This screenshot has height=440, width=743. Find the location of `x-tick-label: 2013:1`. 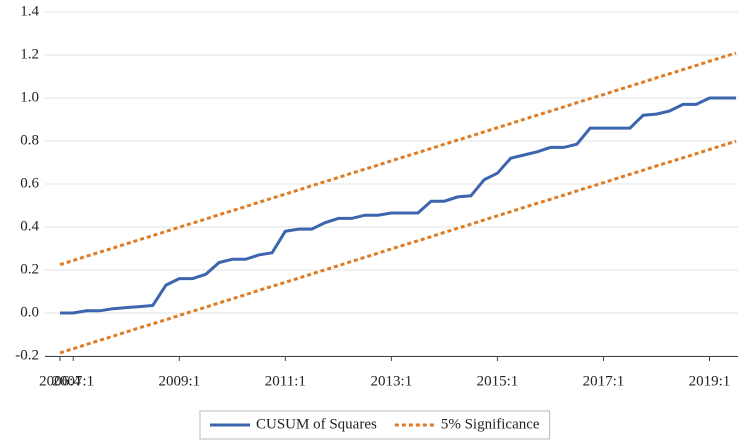

x-tick-label: 2013:1 is located at coordinates (392, 381).